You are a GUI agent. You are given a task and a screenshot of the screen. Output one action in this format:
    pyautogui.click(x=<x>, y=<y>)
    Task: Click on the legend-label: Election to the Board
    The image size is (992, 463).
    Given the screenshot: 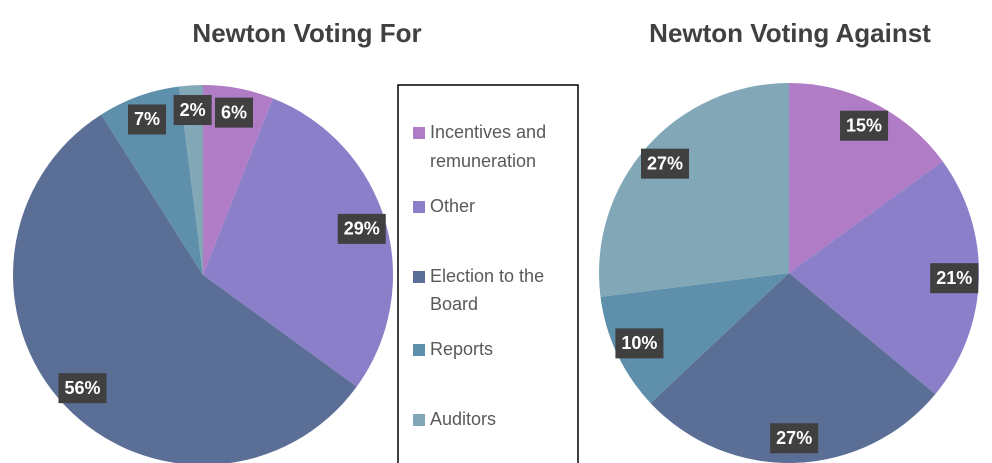 What is the action you would take?
    pyautogui.click(x=487, y=290)
    